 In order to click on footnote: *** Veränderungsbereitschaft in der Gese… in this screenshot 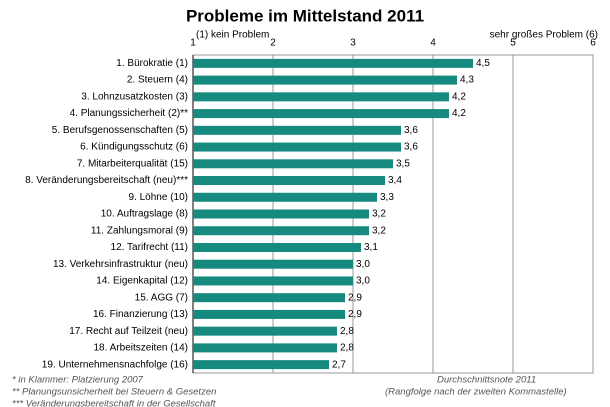, I will do `click(114, 403)`.